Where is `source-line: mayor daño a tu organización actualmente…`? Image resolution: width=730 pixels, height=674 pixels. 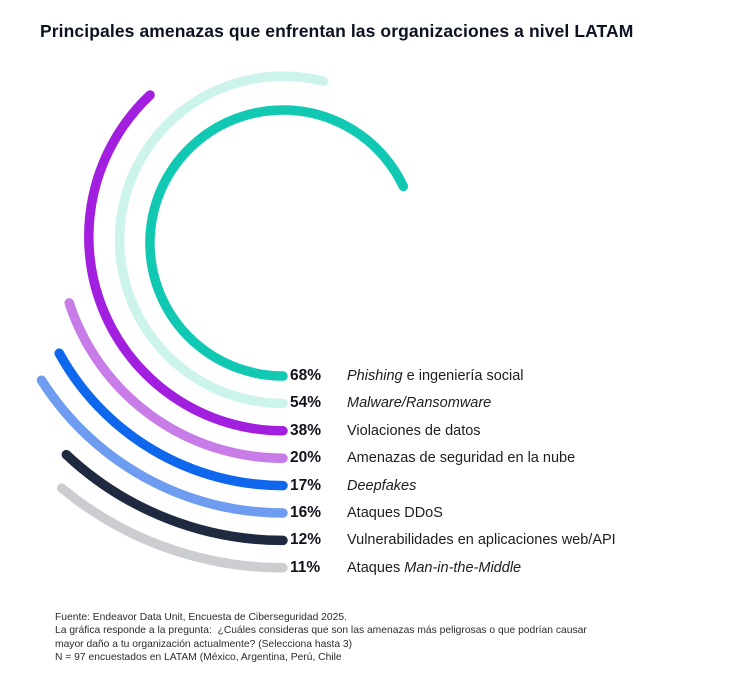 source-line: mayor daño a tu organización actualmente… is located at coordinates (204, 644).